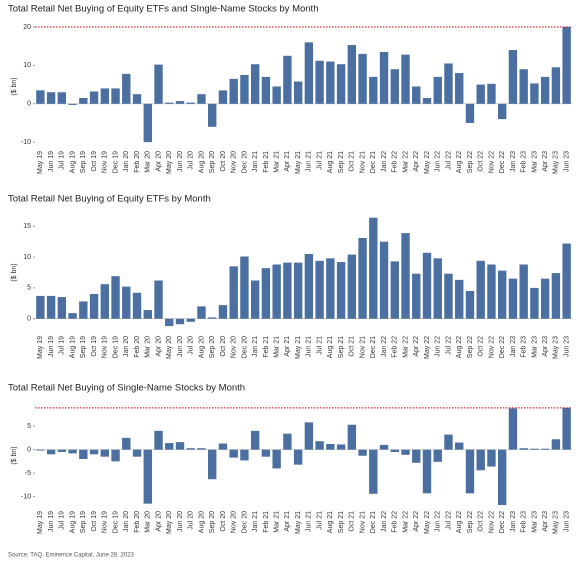 This screenshot has height=562, width=576. What do you see at coordinates (27, 27) in the screenshot?
I see `y-tick-label: 20` at bounding box center [27, 27].